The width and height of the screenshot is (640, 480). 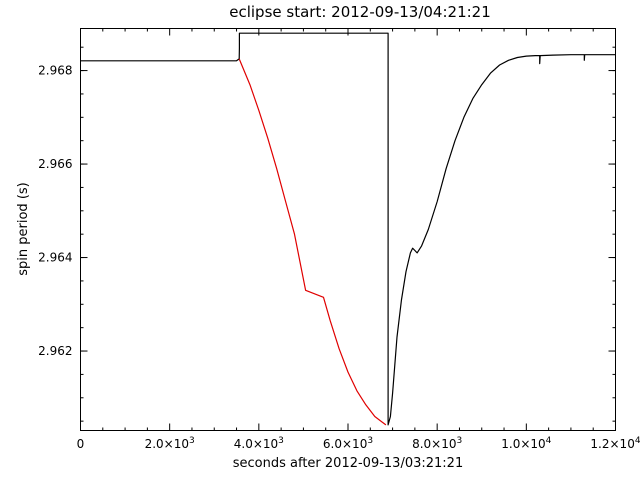 What do you see at coordinates (55, 71) in the screenshot?
I see `y-tick-label: 2.968` at bounding box center [55, 71].